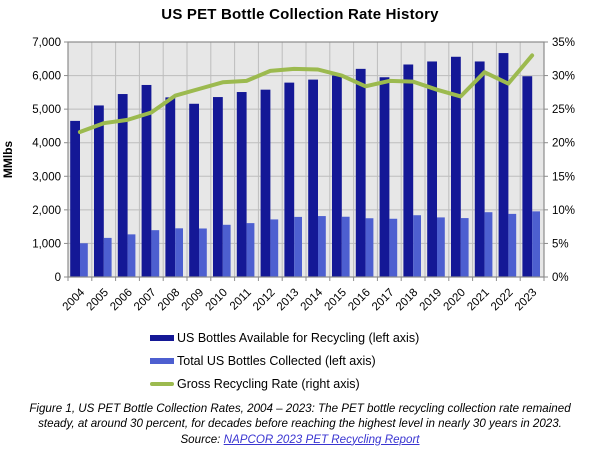 This screenshot has width=600, height=451. Describe the element at coordinates (145, 300) in the screenshot. I see `svg-text: 2007` at that location.